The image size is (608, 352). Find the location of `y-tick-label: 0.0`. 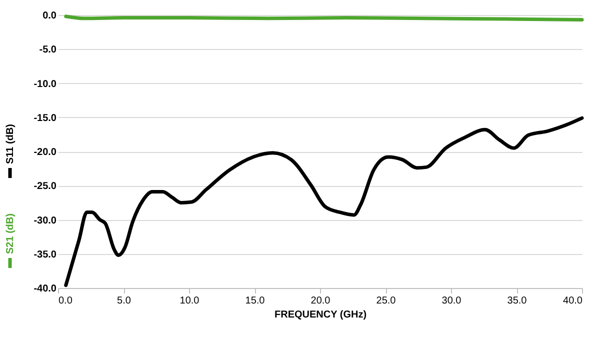

y-tick-label: 0.0 is located at coordinates (49, 16).